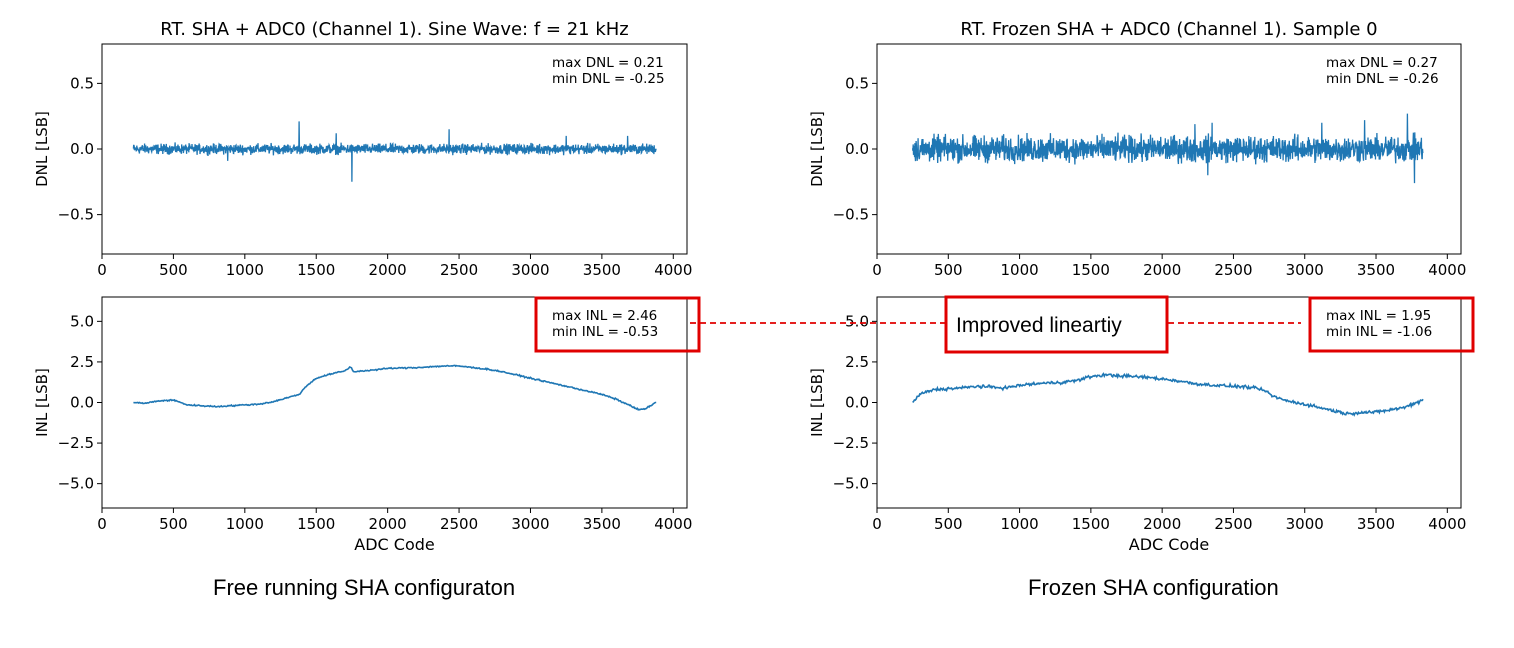  Describe the element at coordinates (1378, 316) in the screenshot. I see `stats-annotation: max INL = 1.95` at that location.